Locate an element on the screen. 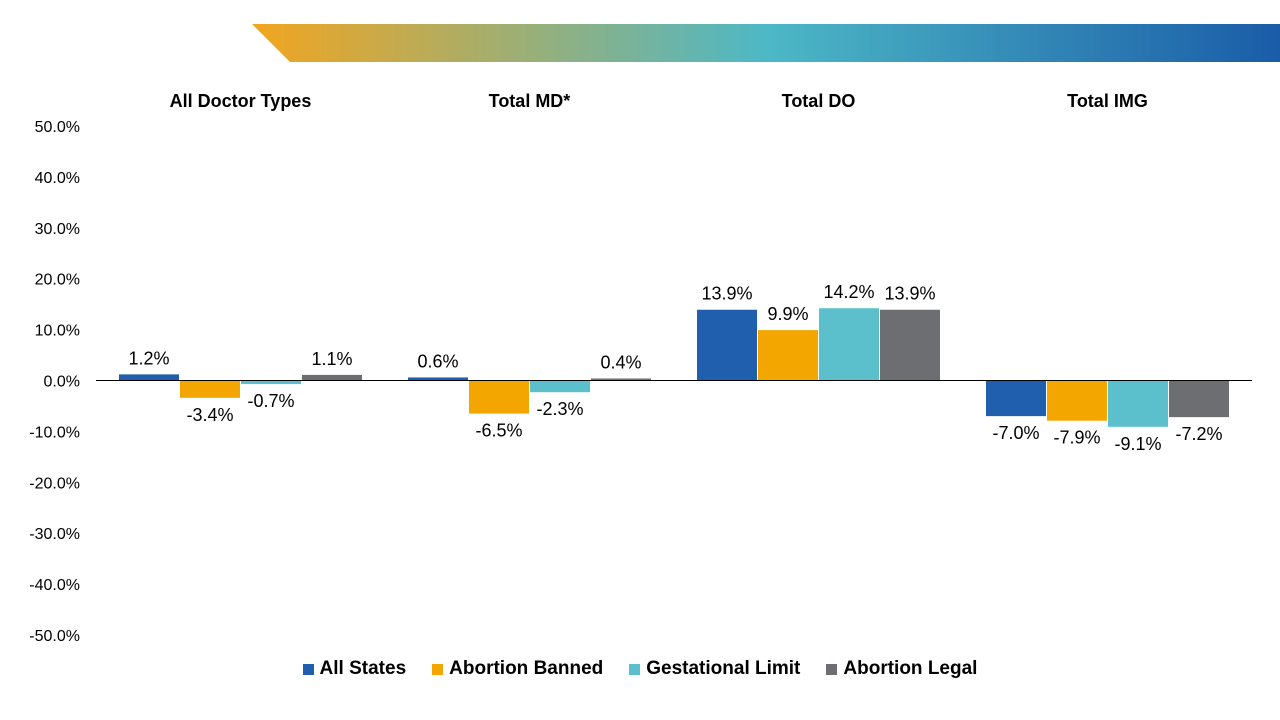 The height and width of the screenshot is (720, 1280). data-label: -0.7% is located at coordinates (270, 401).